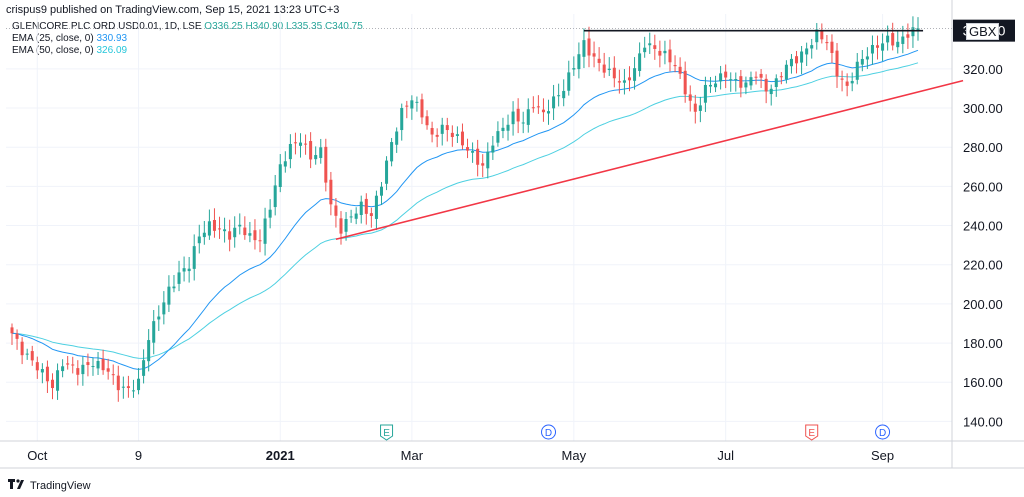 The image size is (1024, 497). What do you see at coordinates (983, 186) in the screenshot?
I see `y-tick-label: 260.00` at bounding box center [983, 186].